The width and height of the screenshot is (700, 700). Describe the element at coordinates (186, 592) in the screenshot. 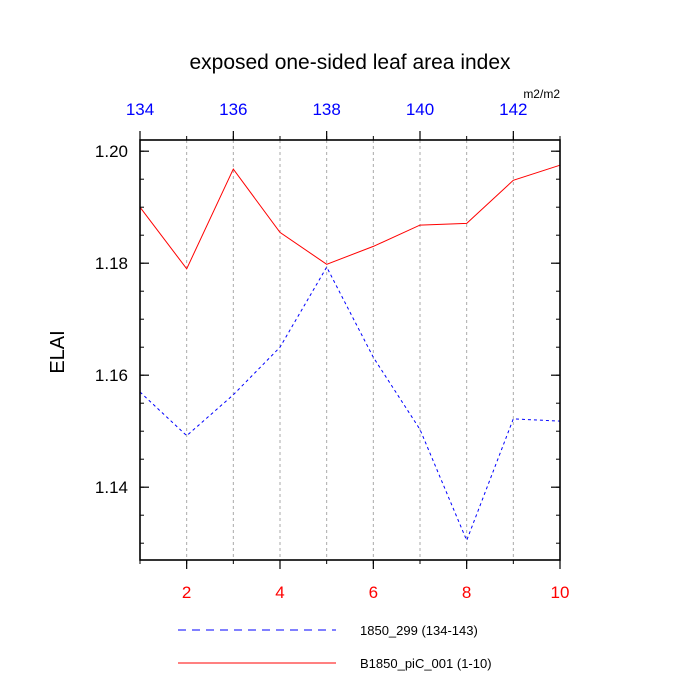

I see `x-tick-label: 2` at that location.